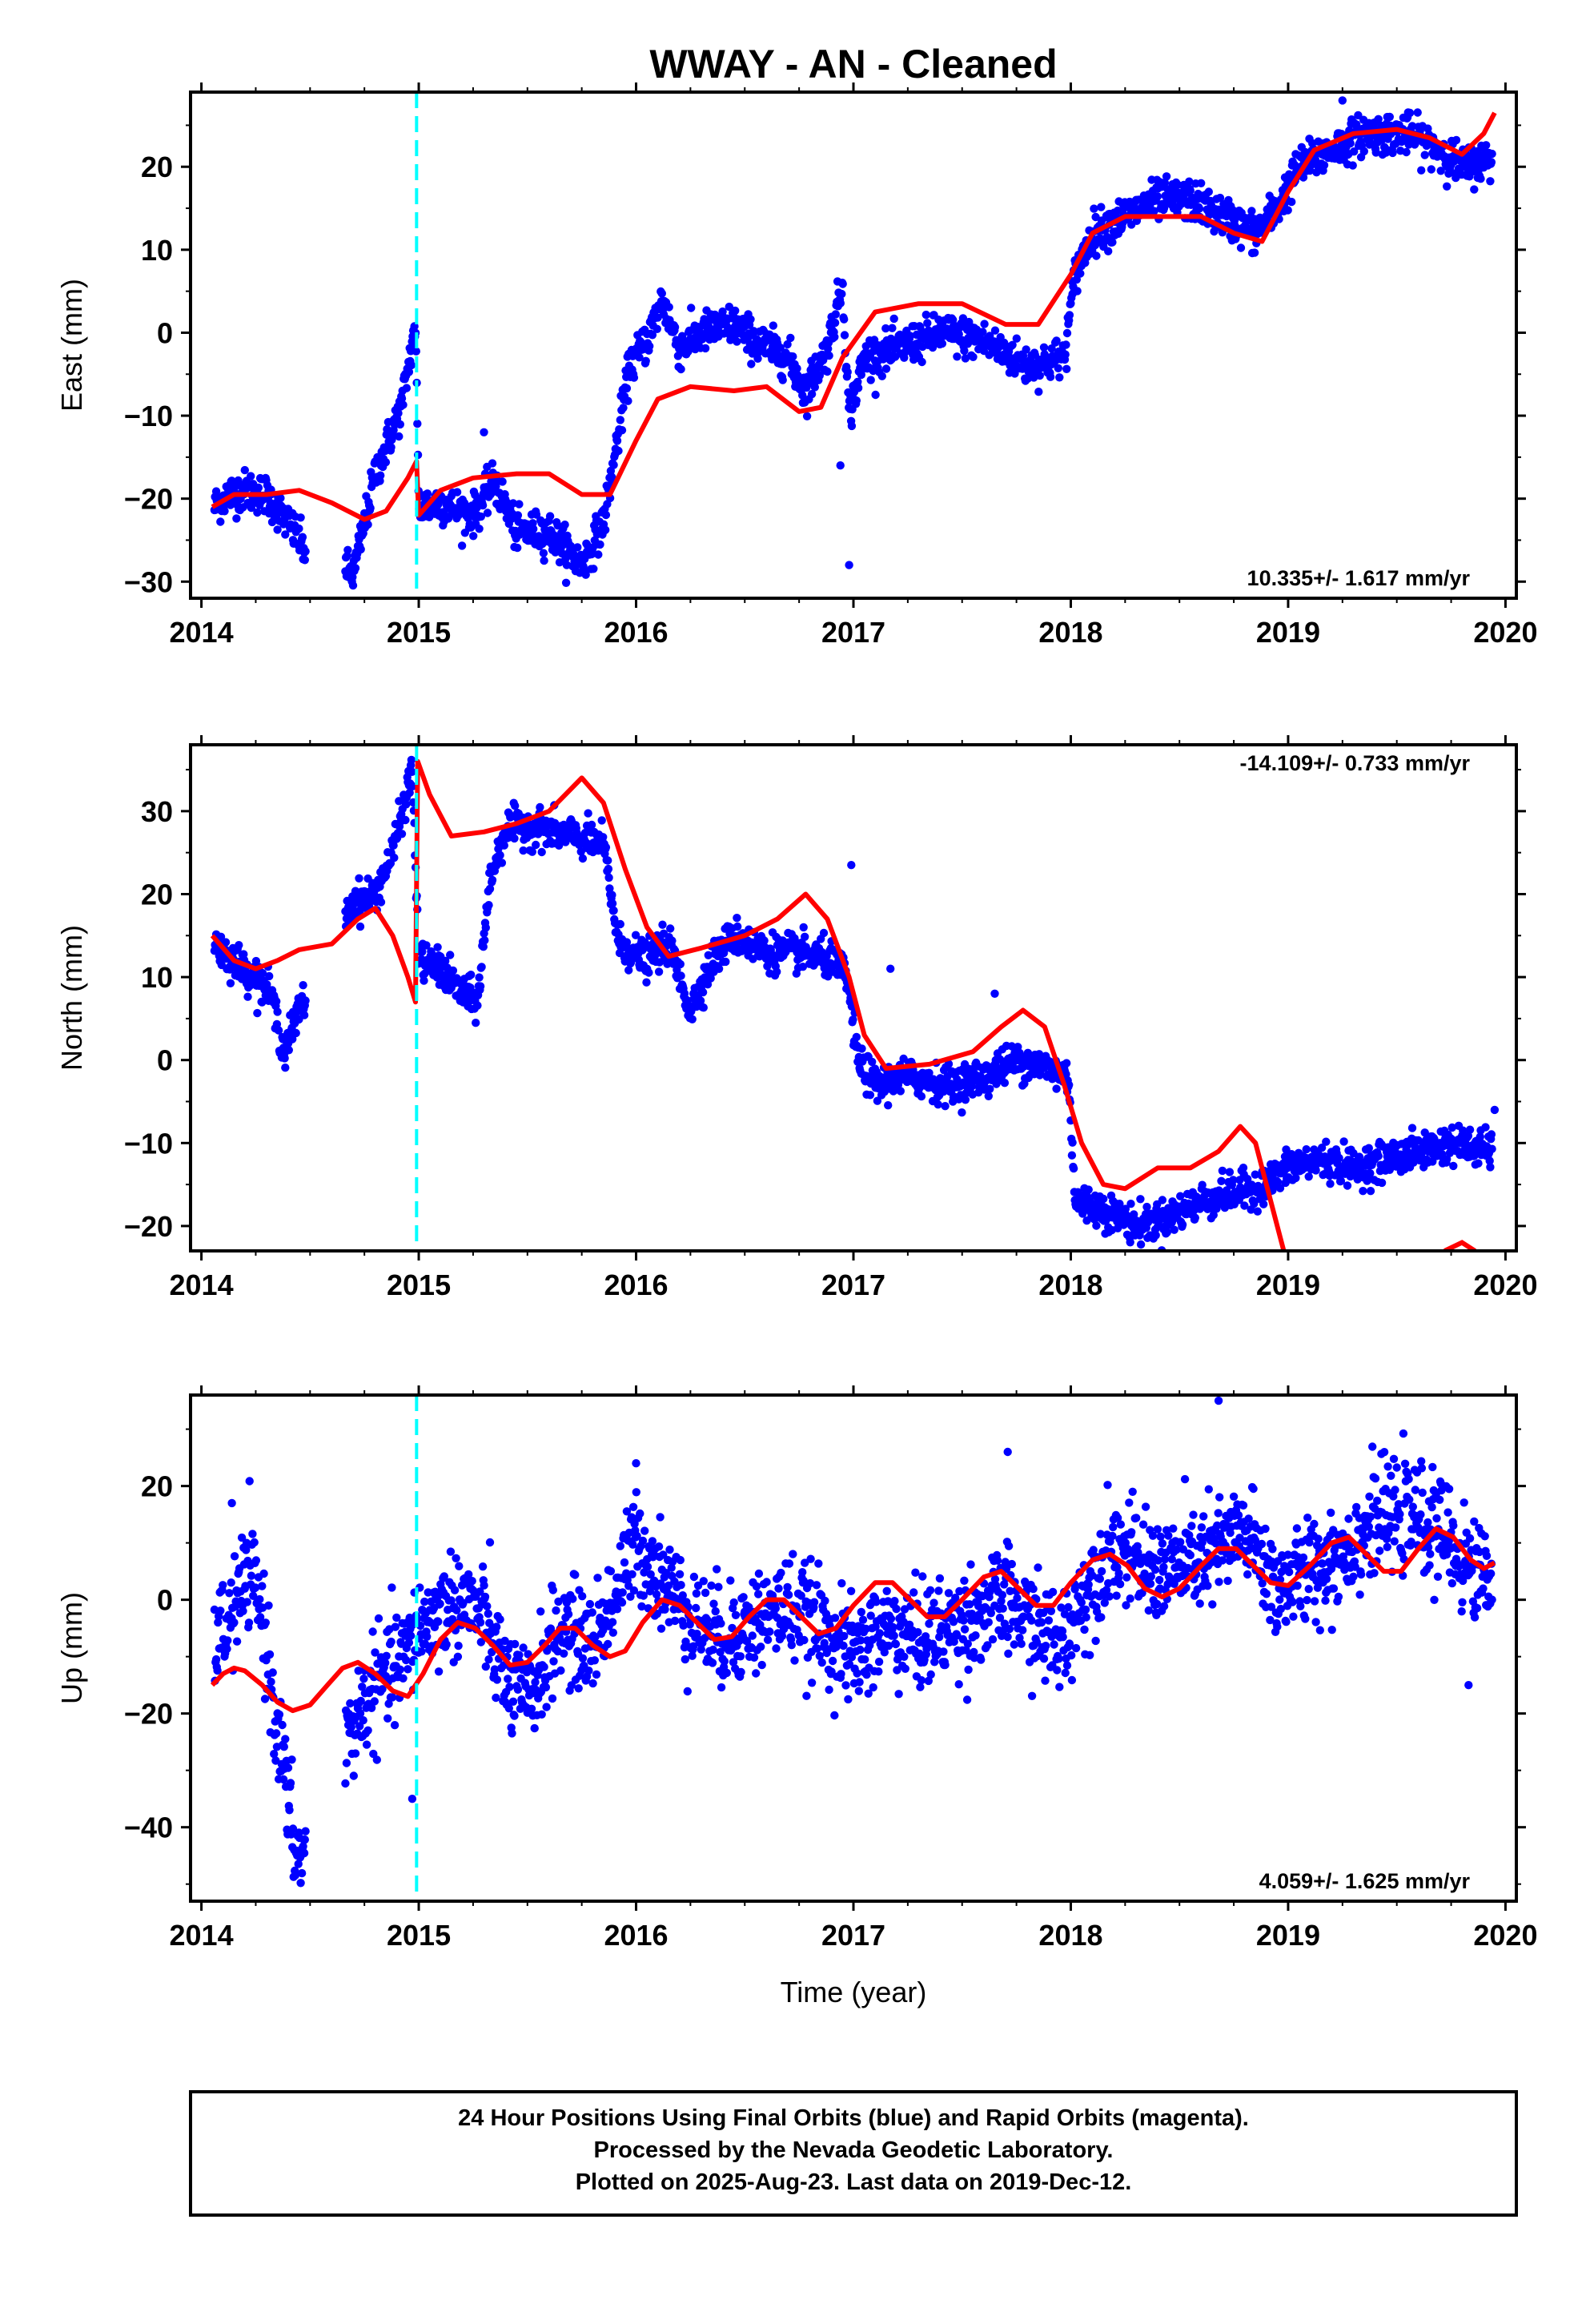 The width and height of the screenshot is (1590, 2324). I want to click on model-fit-line, so click(854, 316).